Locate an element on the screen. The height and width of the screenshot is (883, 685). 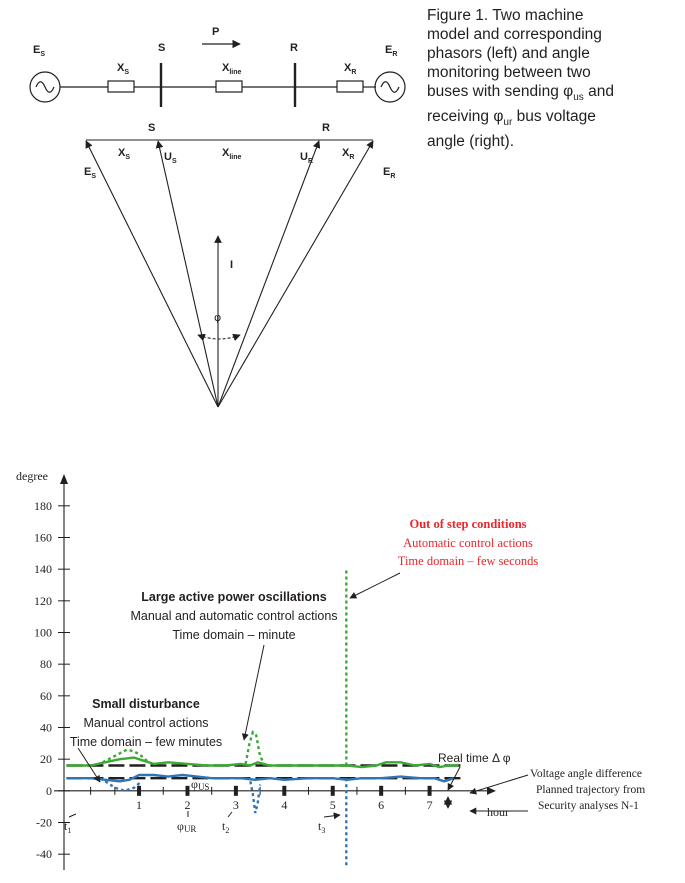
source-er-symbol is located at coordinates (390, 87).